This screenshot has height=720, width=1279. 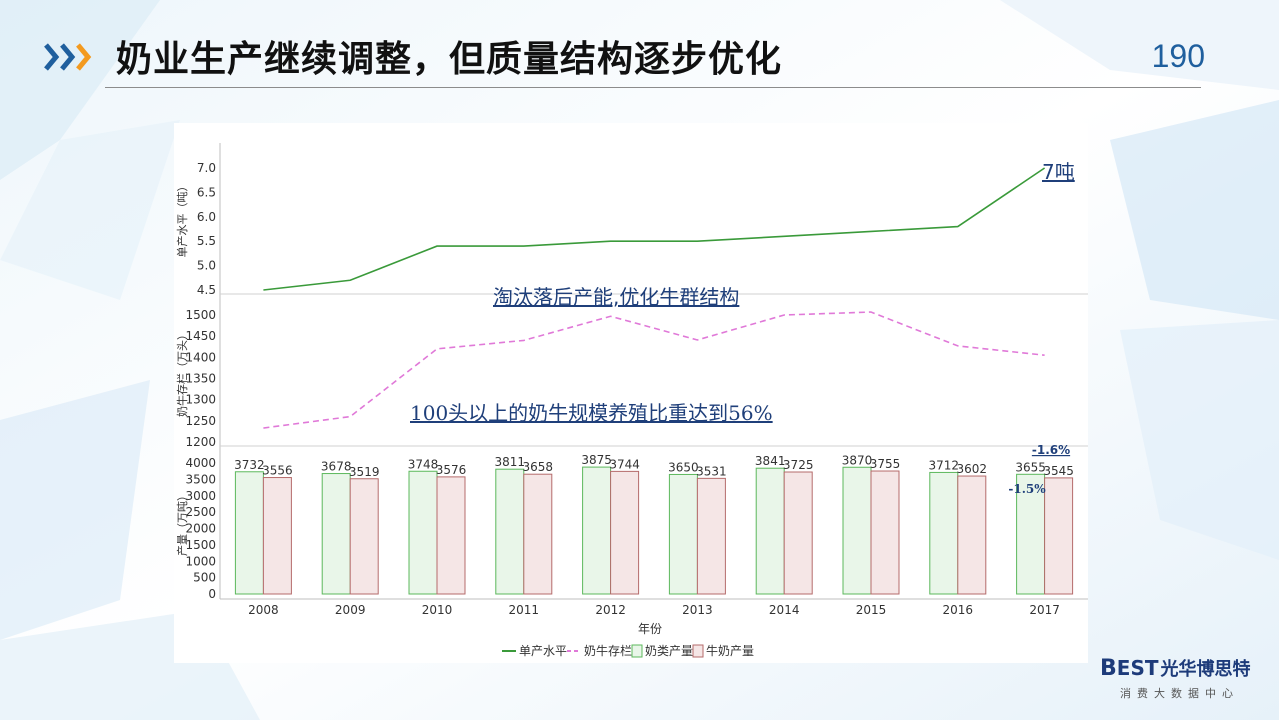 I want to click on bar-label-milk-2012: 3744, so click(x=624, y=464).